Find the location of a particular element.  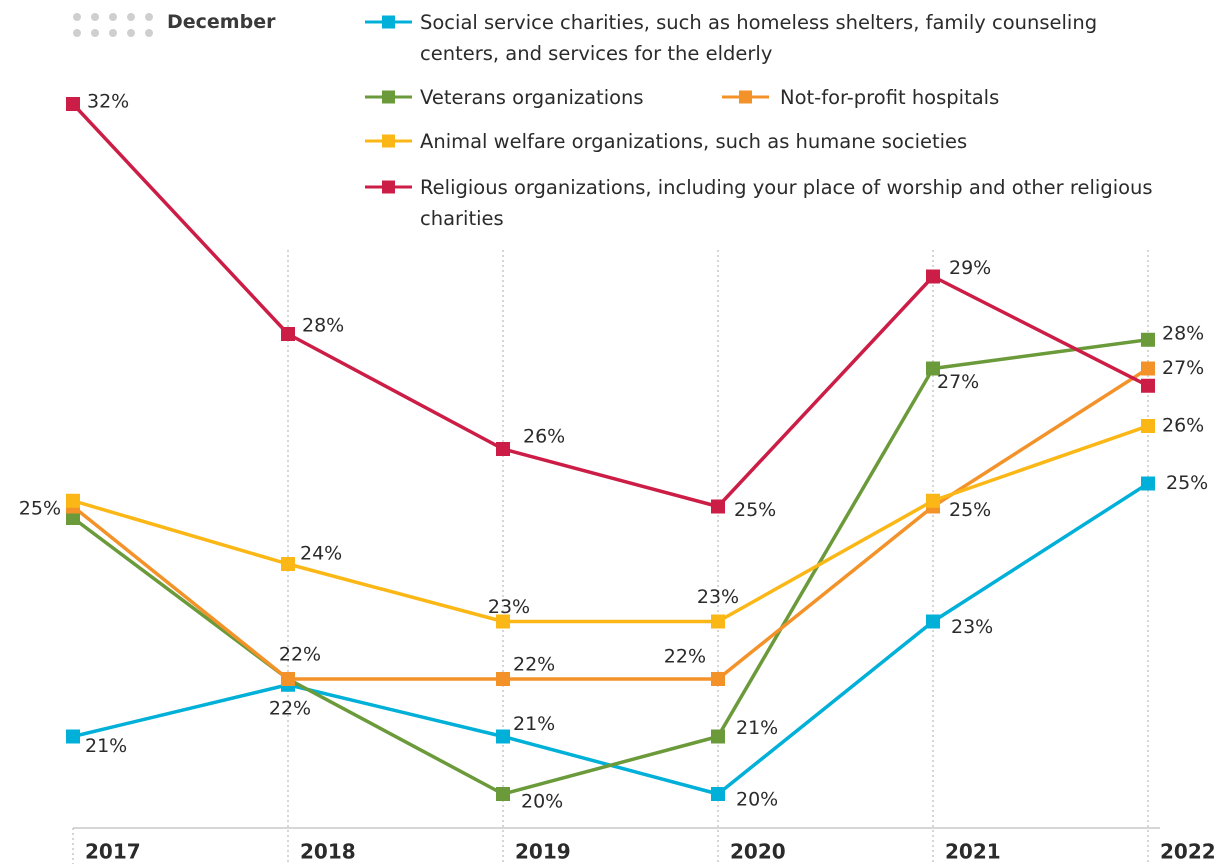

x-tick-label: 2022 is located at coordinates (1188, 852).